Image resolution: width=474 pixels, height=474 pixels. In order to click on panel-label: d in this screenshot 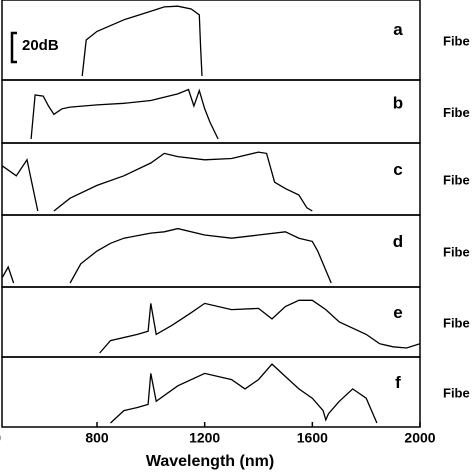, I will do `click(398, 241)`.